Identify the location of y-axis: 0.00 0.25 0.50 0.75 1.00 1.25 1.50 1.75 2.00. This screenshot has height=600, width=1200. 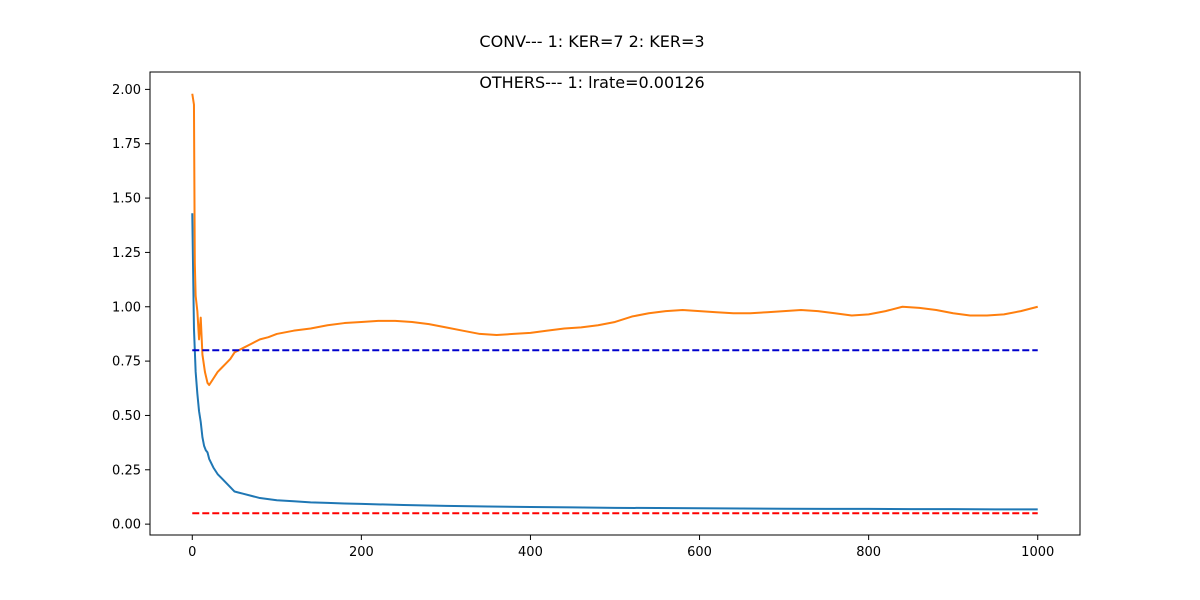
(131, 308).